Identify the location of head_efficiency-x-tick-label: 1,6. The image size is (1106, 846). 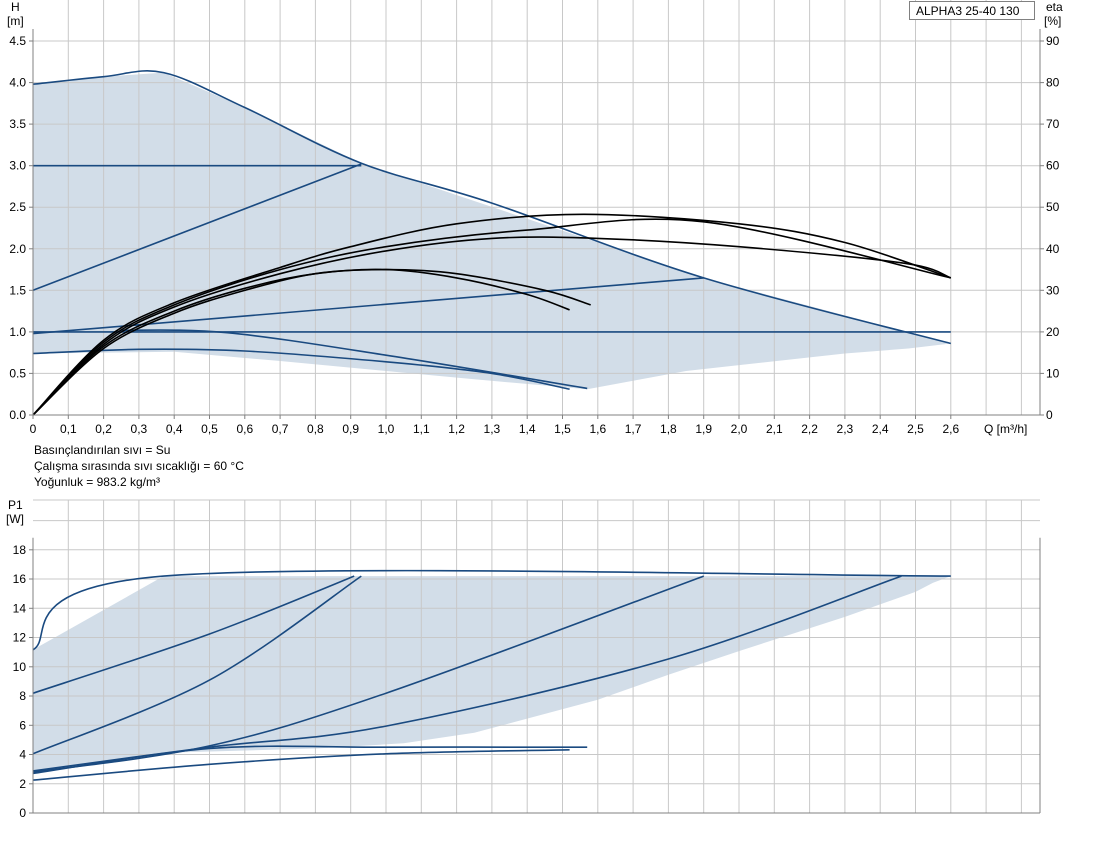
(597, 429).